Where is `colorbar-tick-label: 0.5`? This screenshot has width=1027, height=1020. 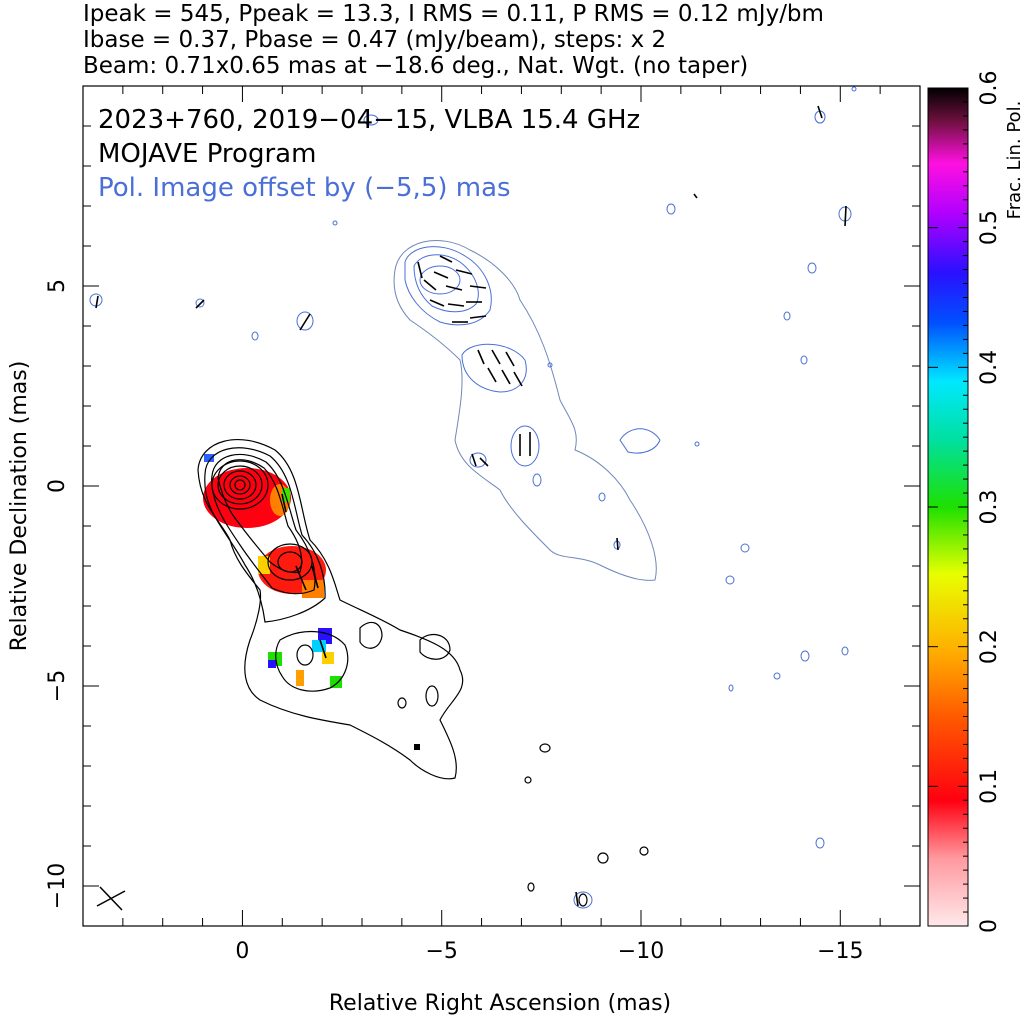
colorbar-tick-label: 0.5 is located at coordinates (989, 227).